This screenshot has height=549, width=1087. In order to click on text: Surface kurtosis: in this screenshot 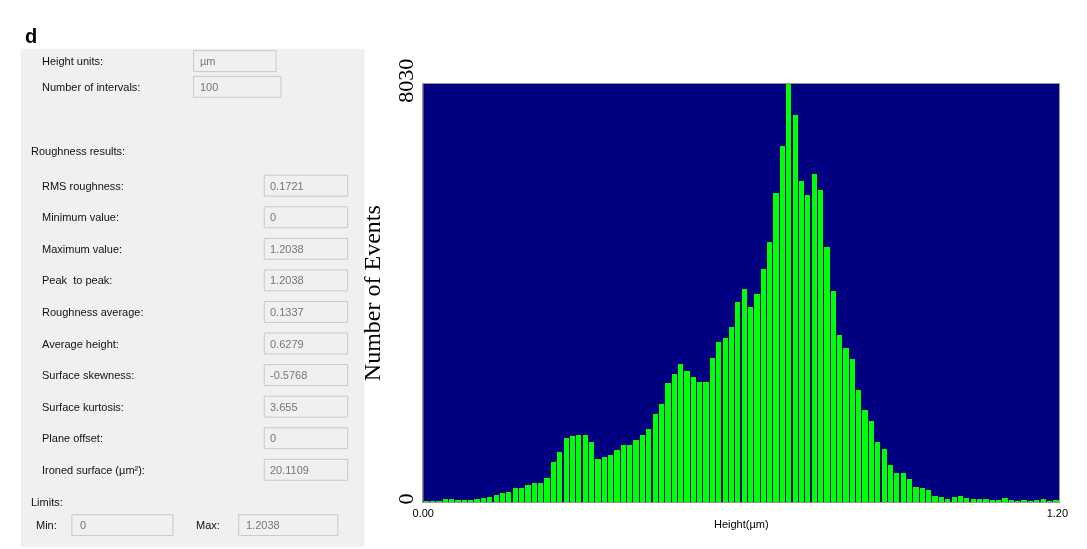, I will do `click(83, 407)`.